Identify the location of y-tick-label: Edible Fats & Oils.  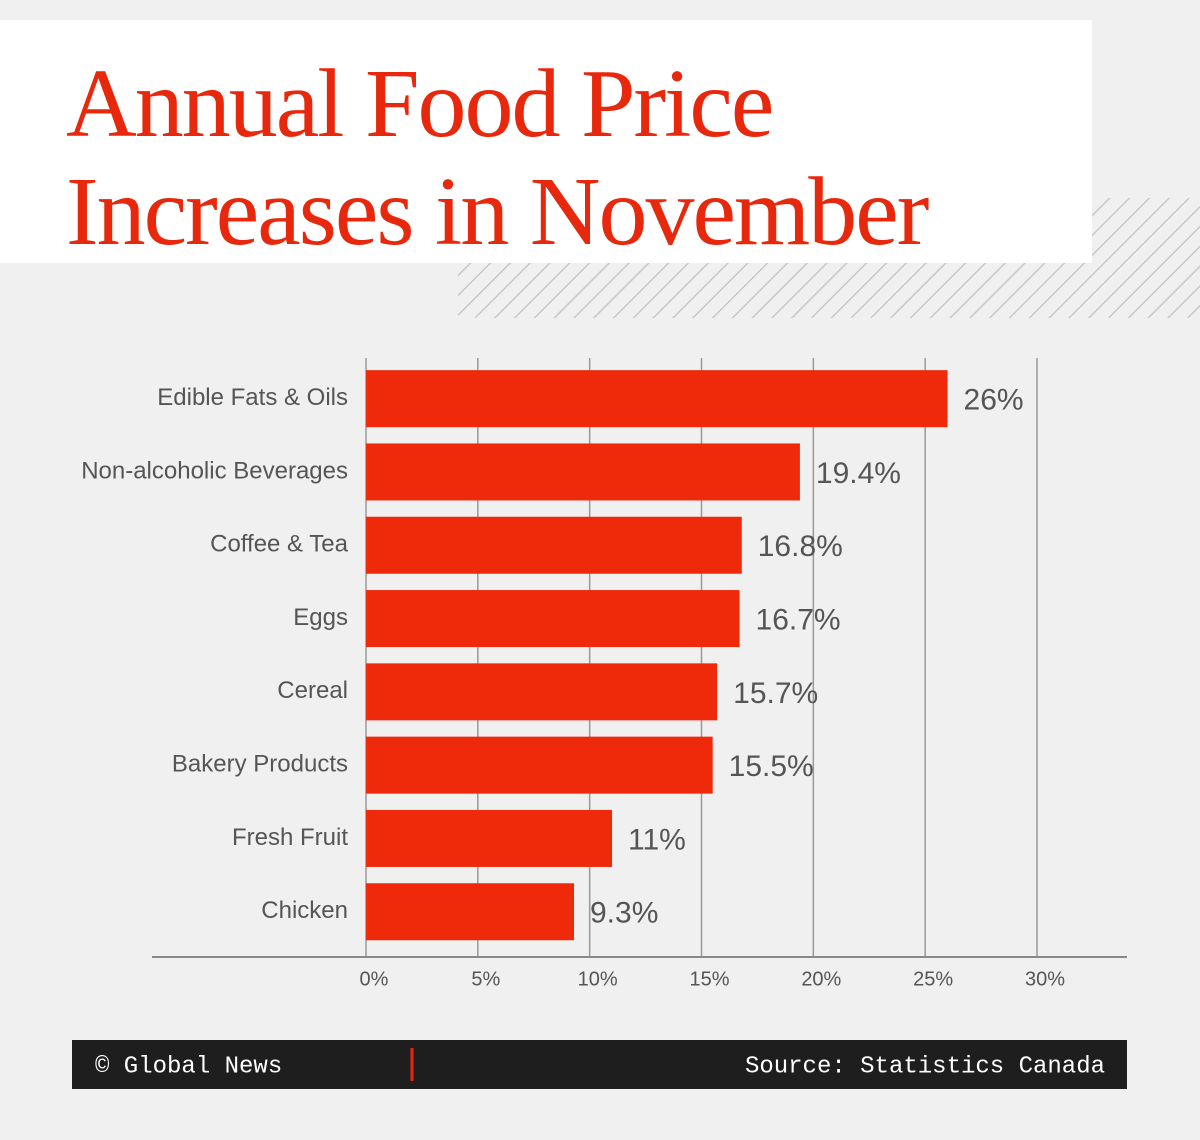
(252, 397).